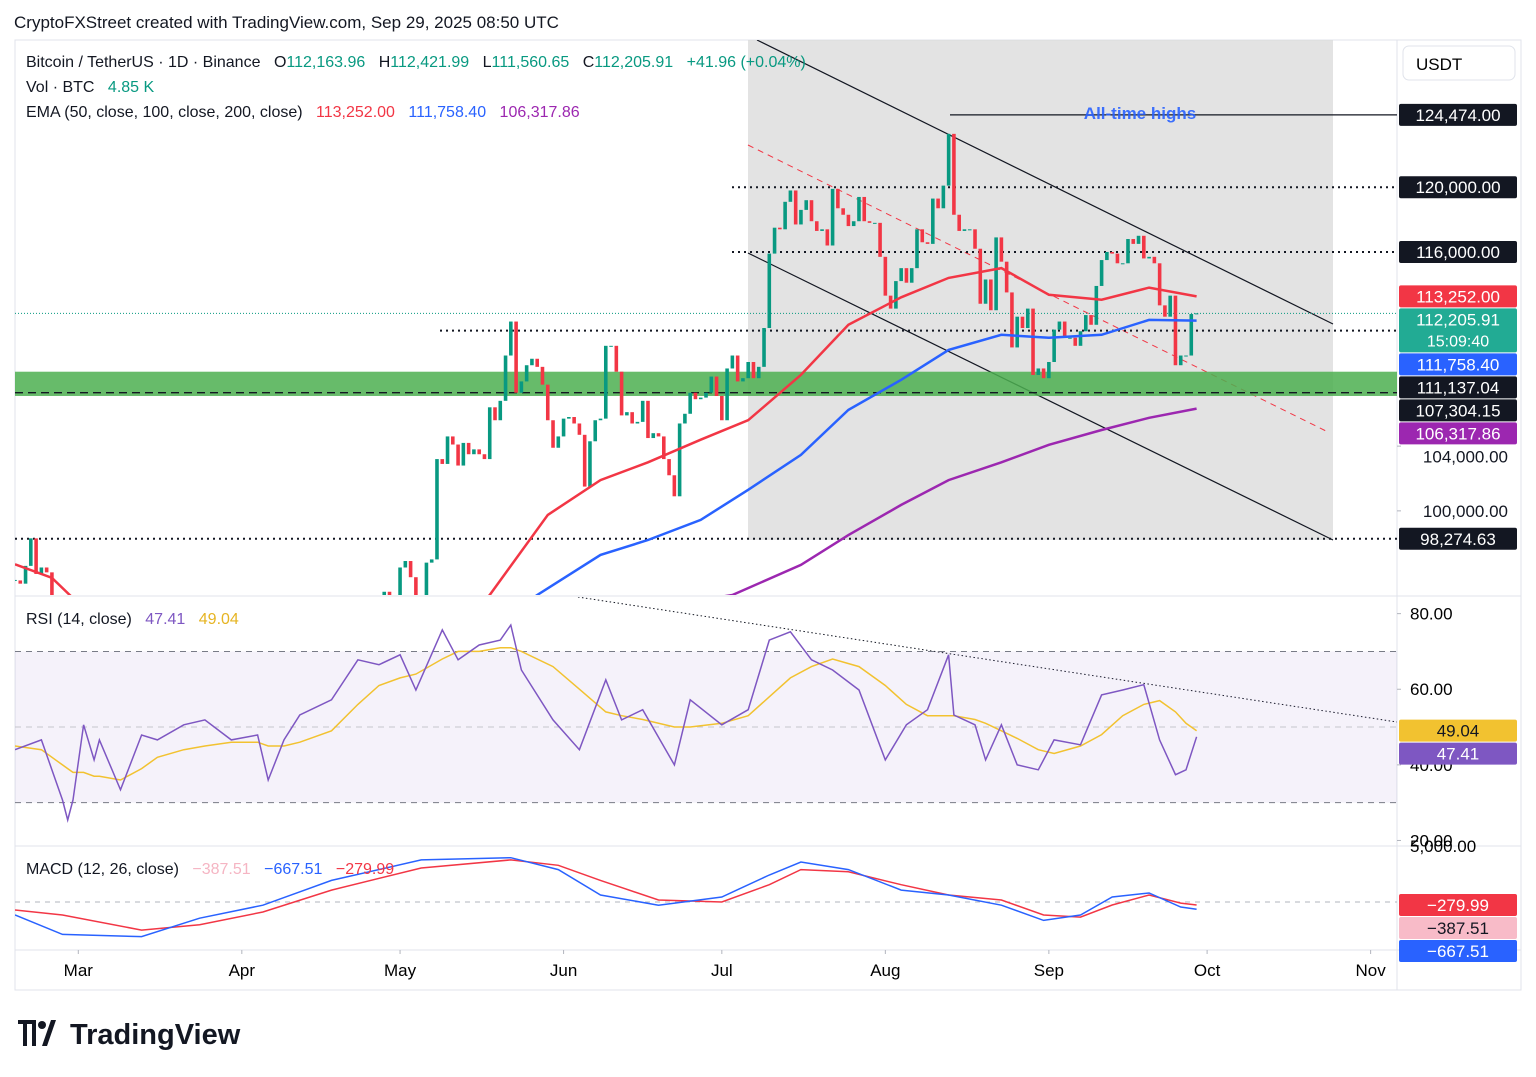  What do you see at coordinates (60, 87) in the screenshot?
I see `volume-label: Vol · BTC` at bounding box center [60, 87].